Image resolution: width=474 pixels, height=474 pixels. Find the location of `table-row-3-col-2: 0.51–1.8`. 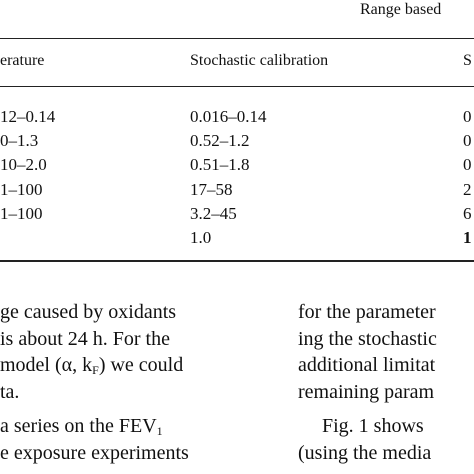

table-row-3-col-2: 0.51–1.8 is located at coordinates (220, 164).